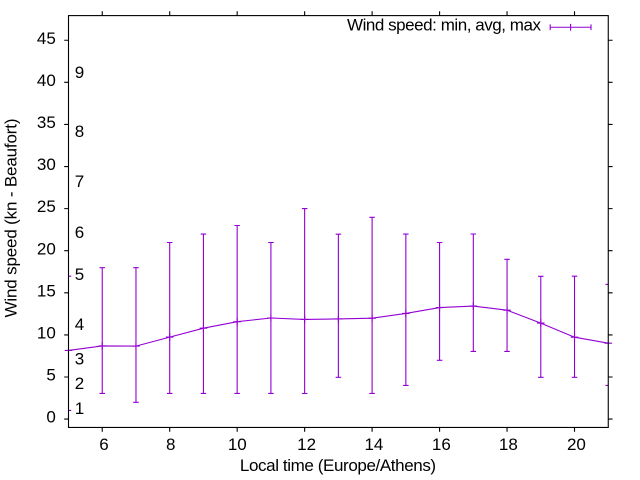 This screenshot has width=640, height=480. Describe the element at coordinates (373, 444) in the screenshot. I see `svg-text: 14` at that location.